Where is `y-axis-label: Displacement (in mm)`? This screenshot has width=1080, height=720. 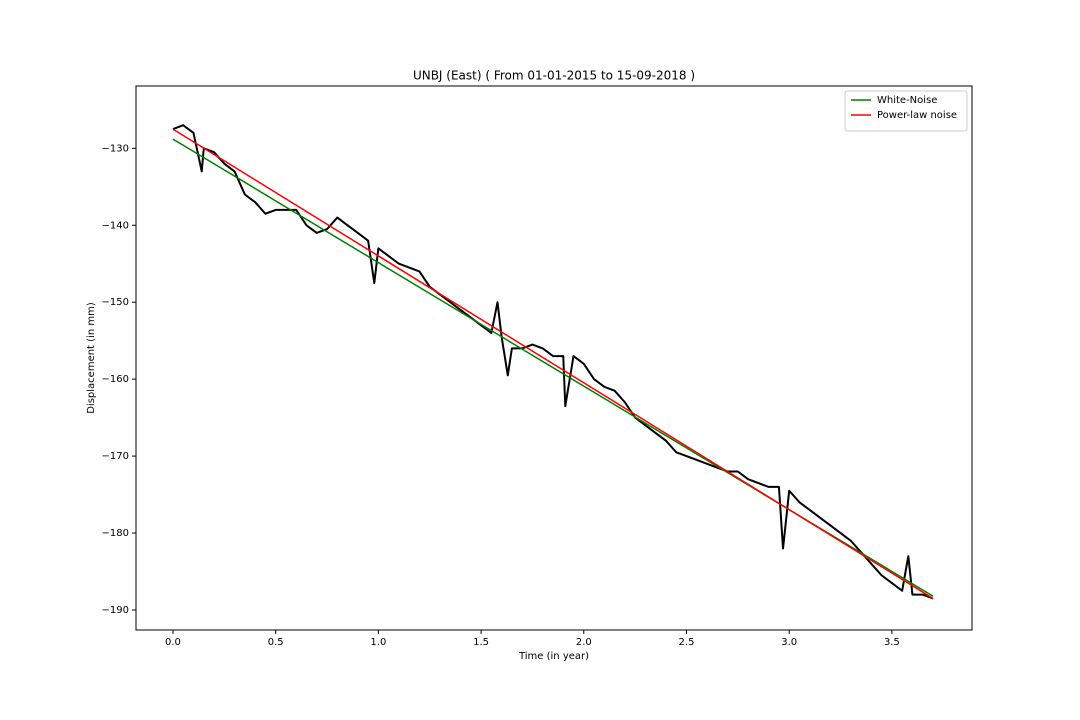 y-axis-label: Displacement (in mm) is located at coordinates (91, 358).